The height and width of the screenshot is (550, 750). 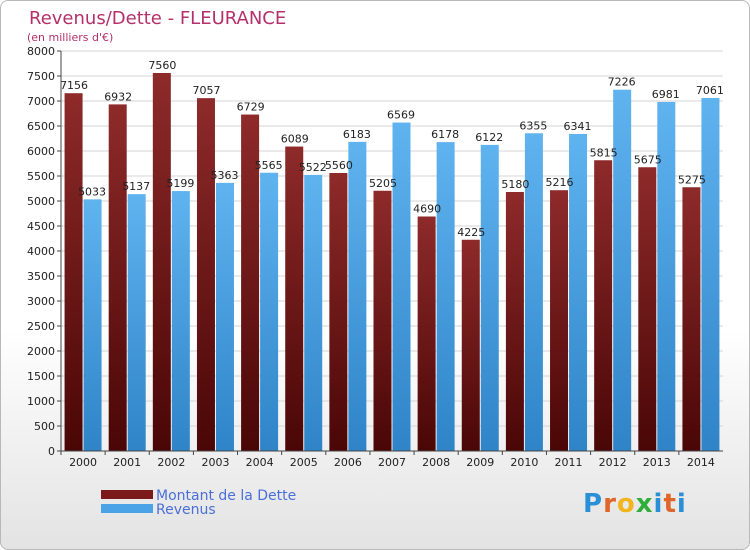 I want to click on data-label: 6981, so click(x=666, y=94).